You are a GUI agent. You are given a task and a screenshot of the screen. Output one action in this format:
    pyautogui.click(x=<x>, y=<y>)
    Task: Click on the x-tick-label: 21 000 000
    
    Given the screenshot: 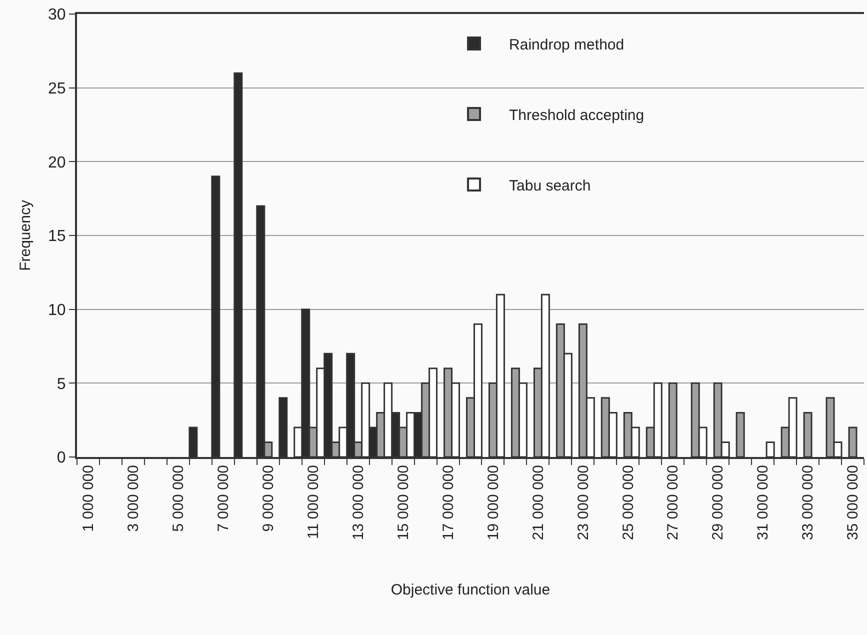 What is the action you would take?
    pyautogui.click(x=538, y=502)
    